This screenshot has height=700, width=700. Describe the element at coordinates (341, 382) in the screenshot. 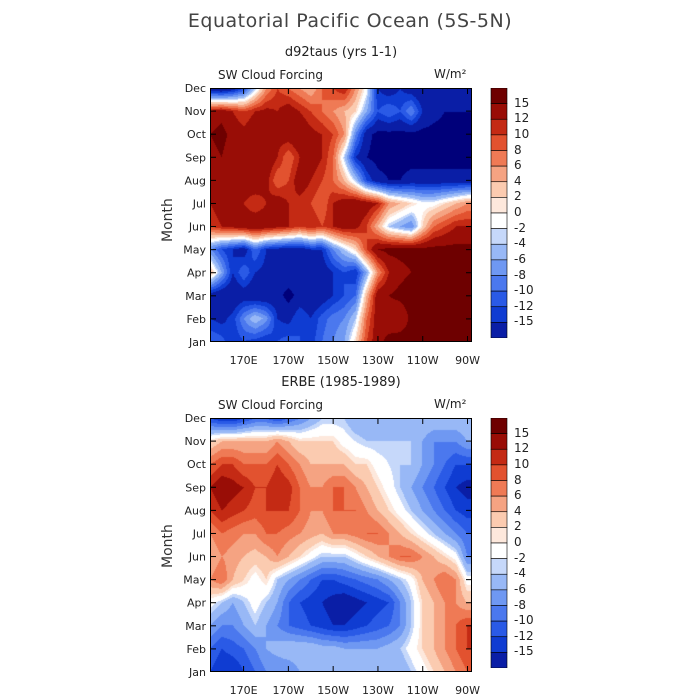

I see `panel-2-title: ERBE (1985-1989)` at that location.